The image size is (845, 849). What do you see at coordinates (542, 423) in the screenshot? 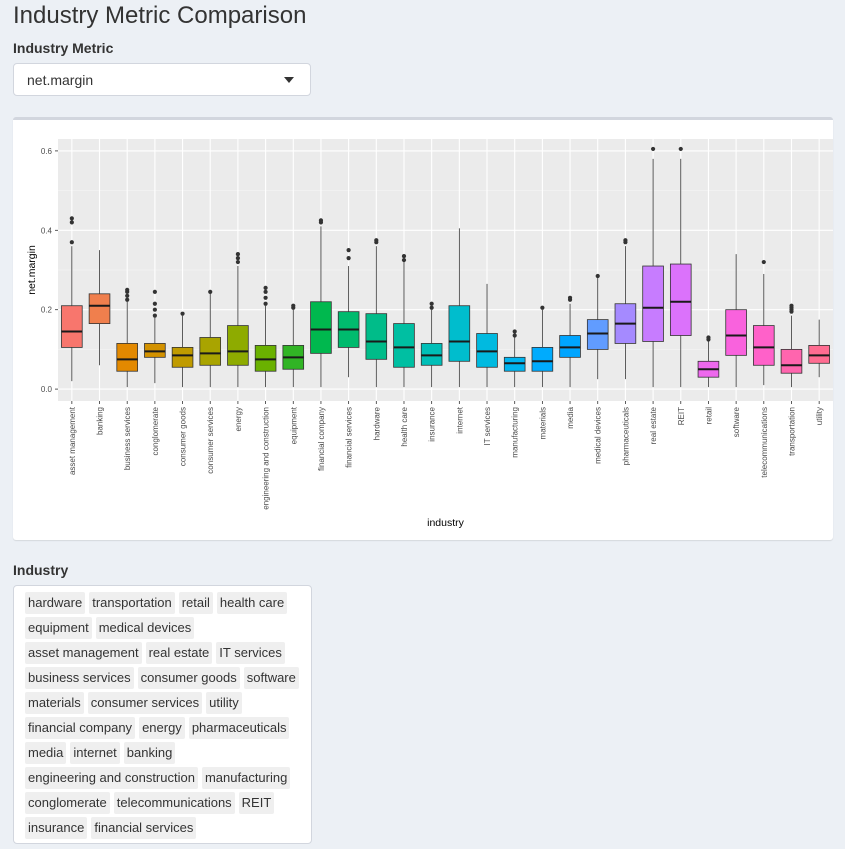
I see `x-tick-label: materials` at bounding box center [542, 423].